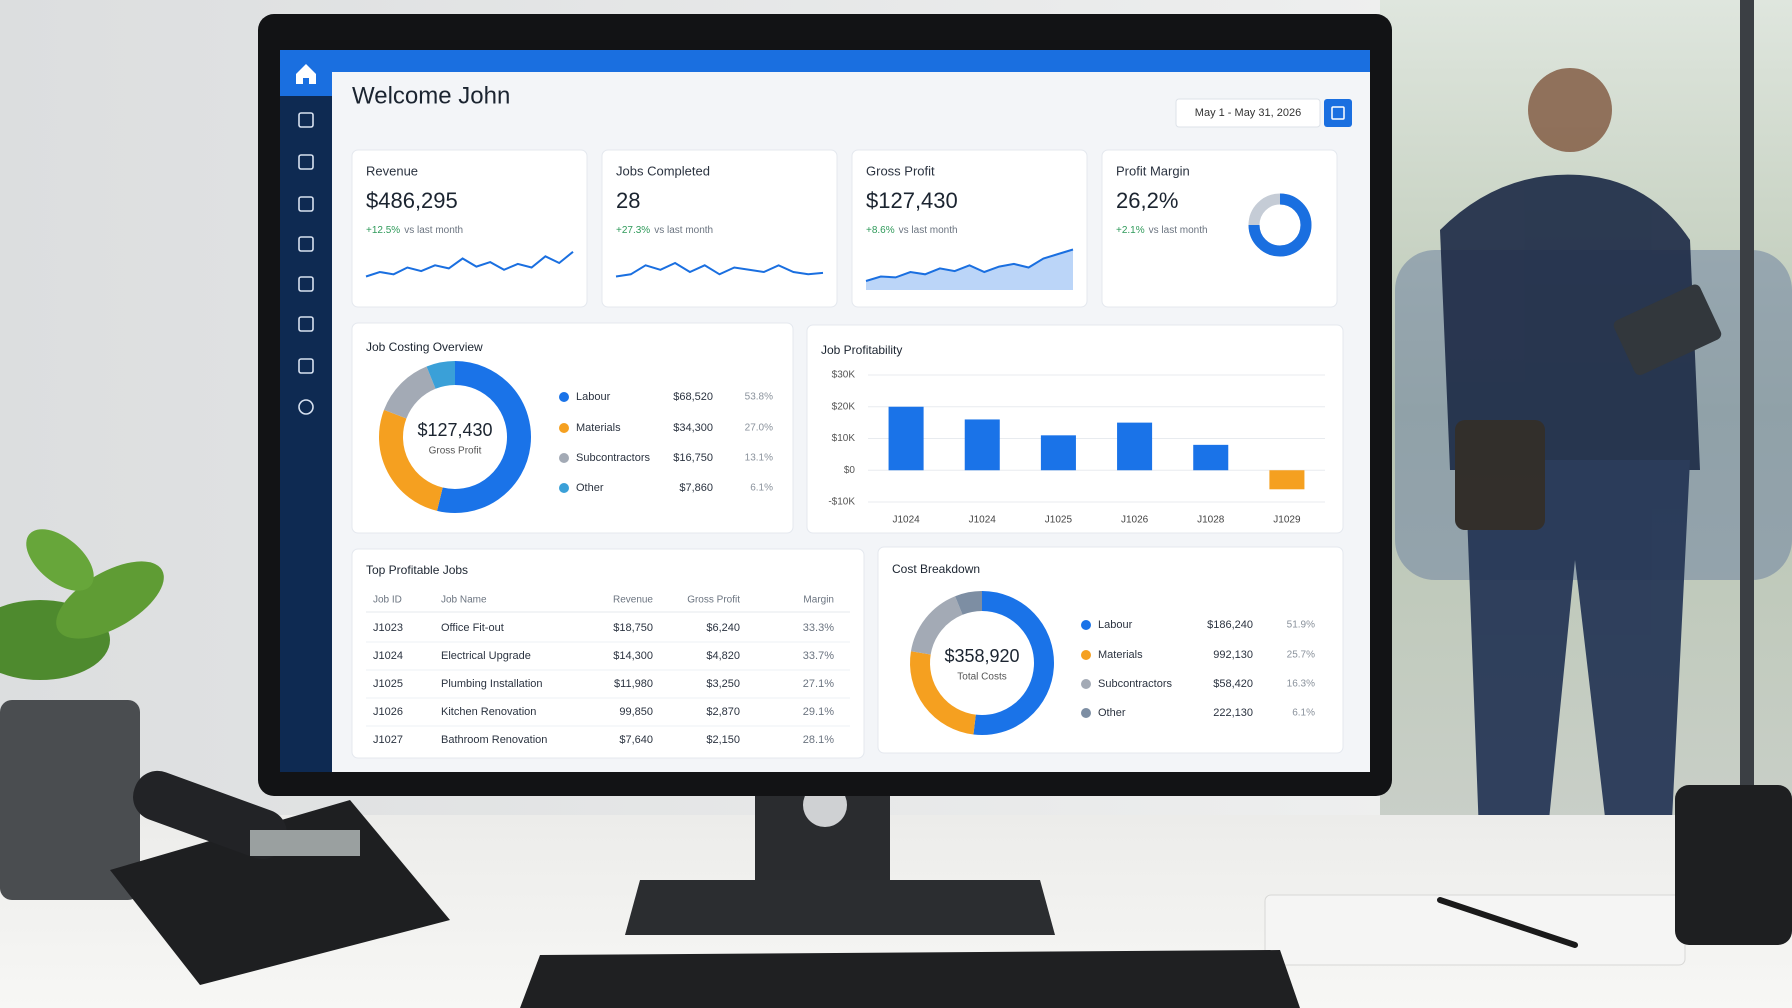 The height and width of the screenshot is (1008, 1792). What do you see at coordinates (455, 451) in the screenshot?
I see `donut-center-label: Gross Profit` at bounding box center [455, 451].